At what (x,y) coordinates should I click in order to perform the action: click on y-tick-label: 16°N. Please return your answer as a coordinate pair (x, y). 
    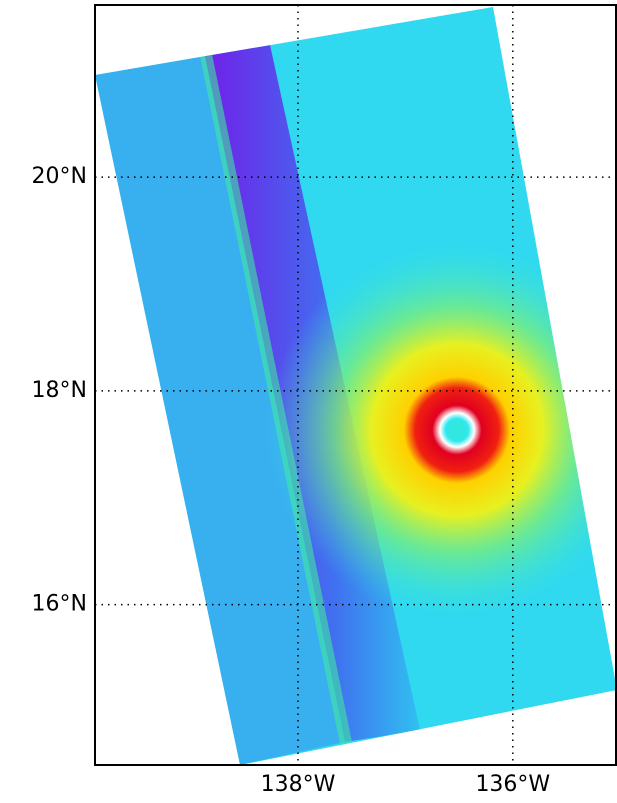
    Looking at the image, I should click on (59, 604).